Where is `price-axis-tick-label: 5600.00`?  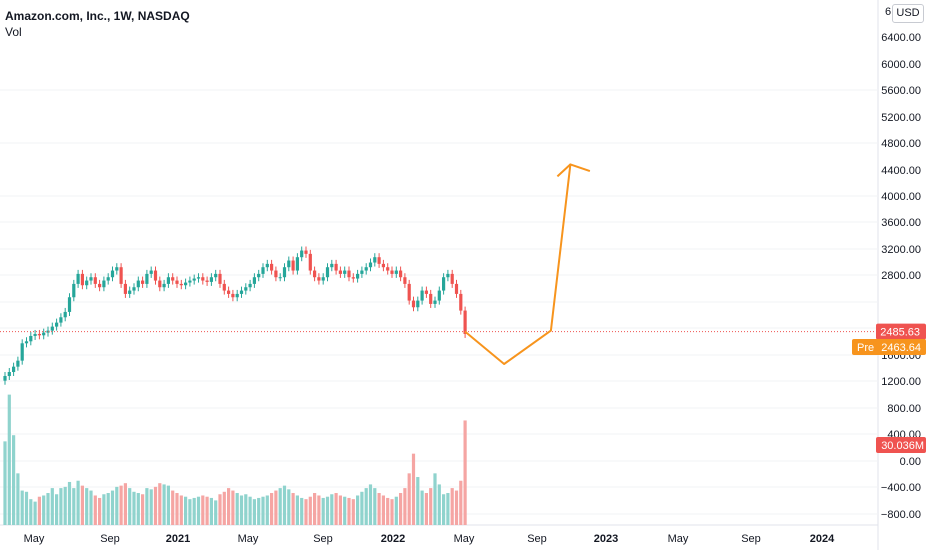
price-axis-tick-label: 5600.00 is located at coordinates (901, 91).